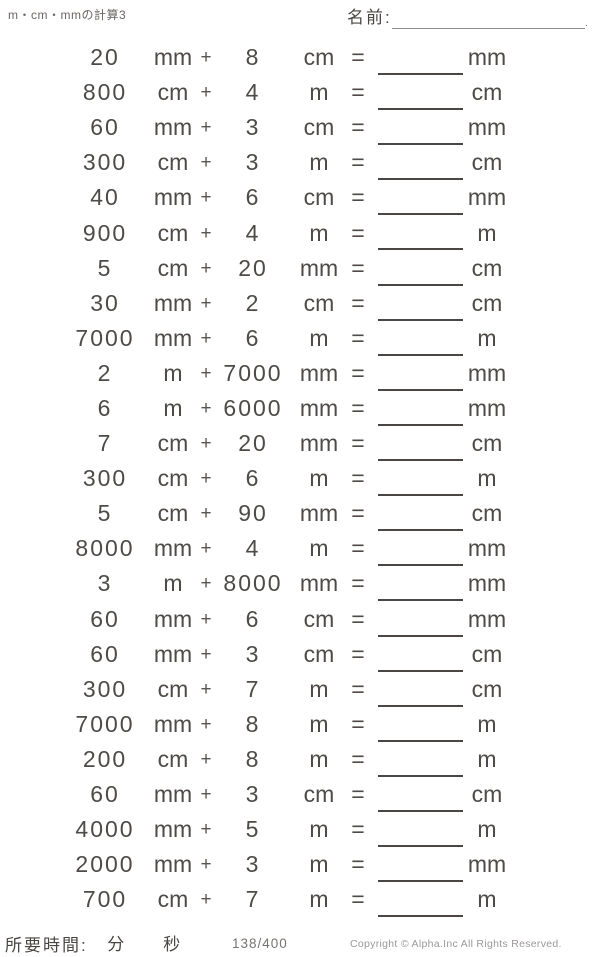  I want to click on operand1-value: 40, so click(105, 197).